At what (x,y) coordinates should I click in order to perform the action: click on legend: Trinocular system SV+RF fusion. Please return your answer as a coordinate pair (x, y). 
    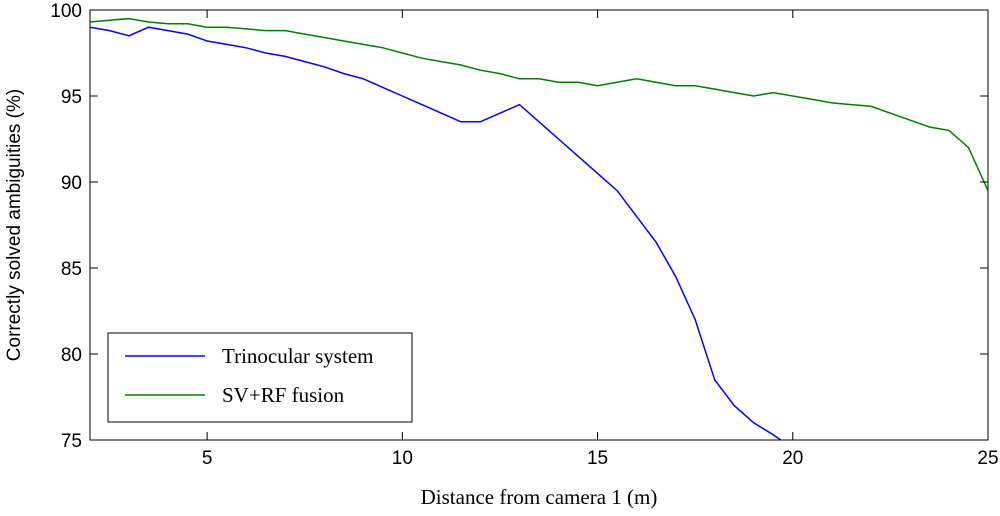
    Looking at the image, I should click on (260, 377).